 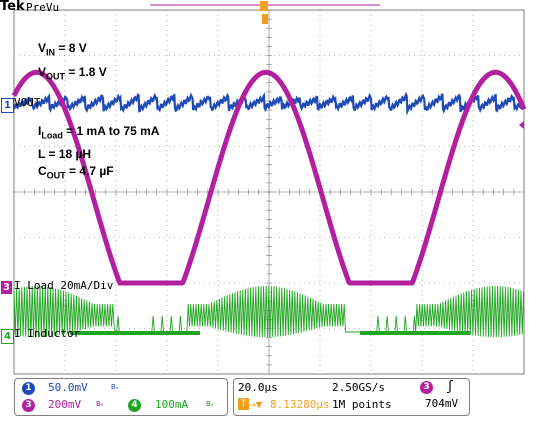 What do you see at coordinates (76, 172) in the screenshot?
I see `annotation-cout: COUT = 4.7 µF` at bounding box center [76, 172].